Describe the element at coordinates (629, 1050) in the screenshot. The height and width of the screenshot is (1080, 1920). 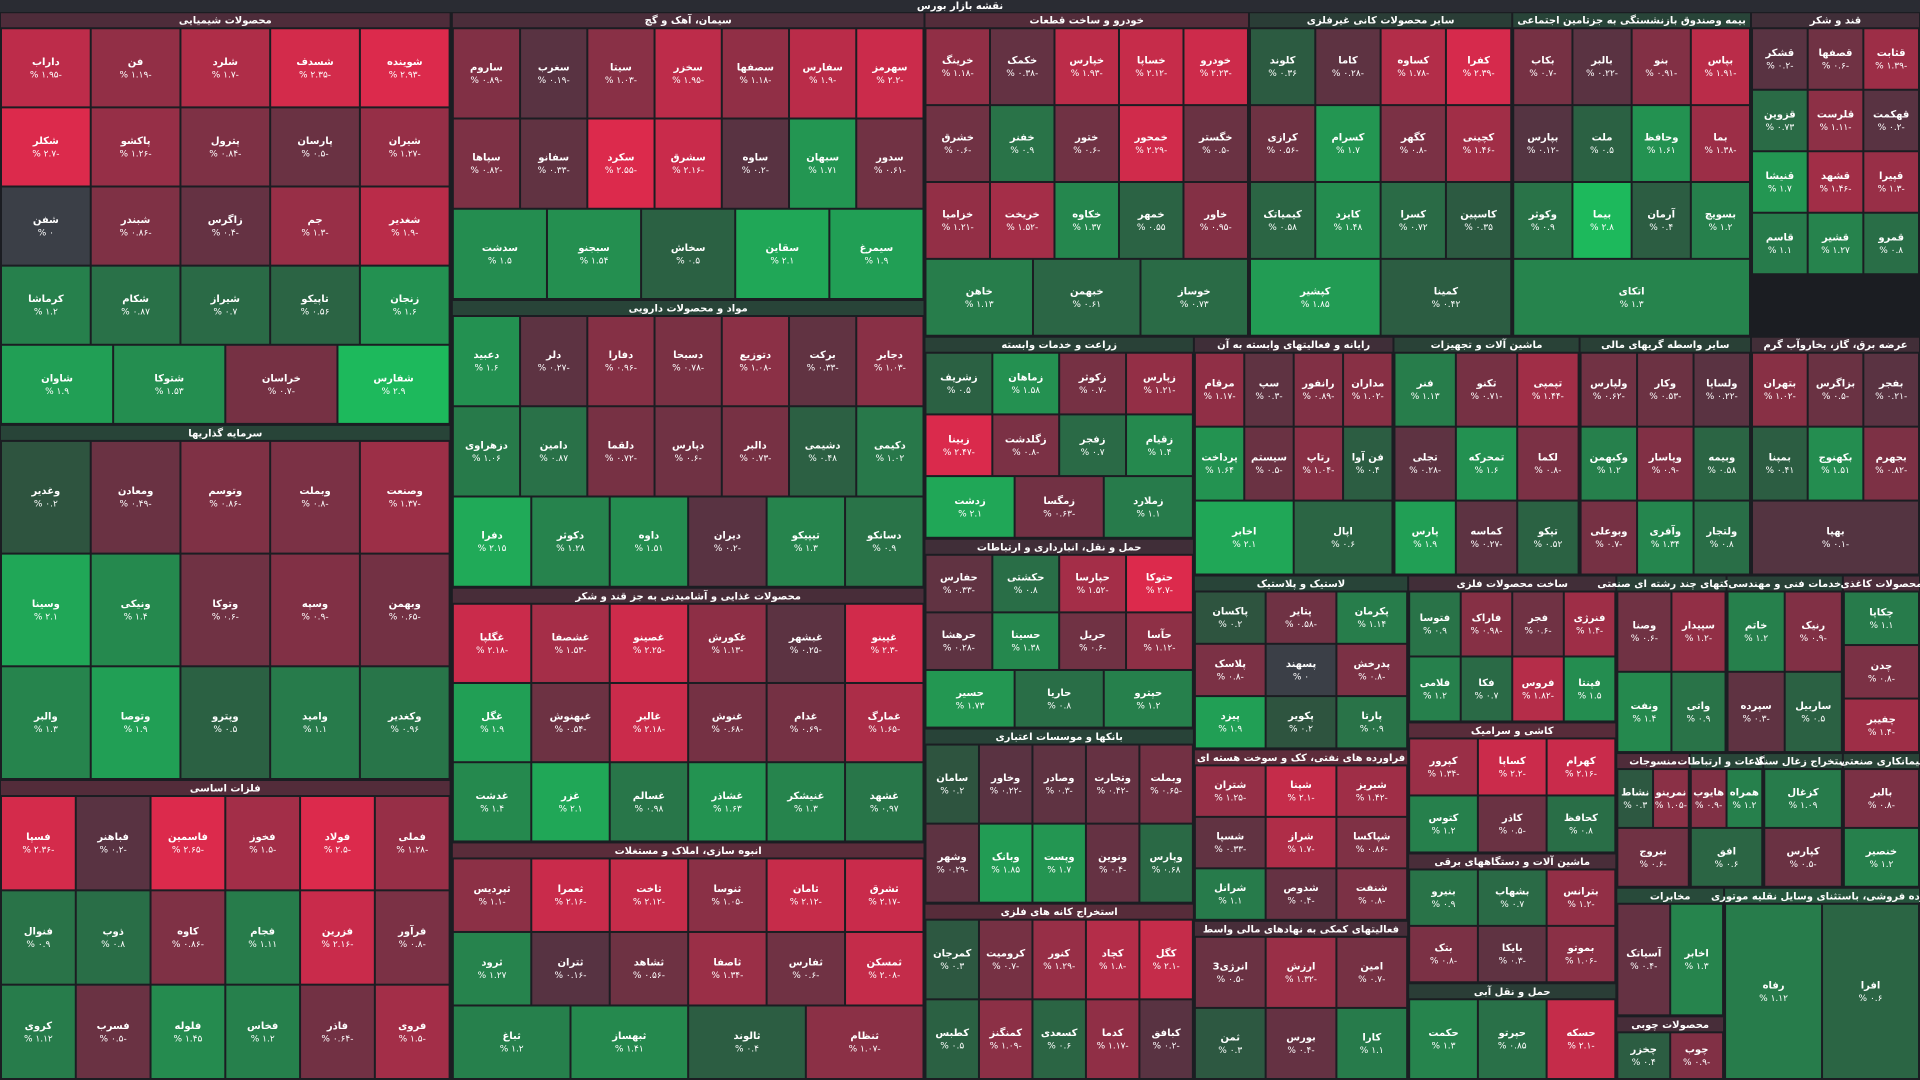
I see `stock-change: ۱.۴۱ %` at that location.